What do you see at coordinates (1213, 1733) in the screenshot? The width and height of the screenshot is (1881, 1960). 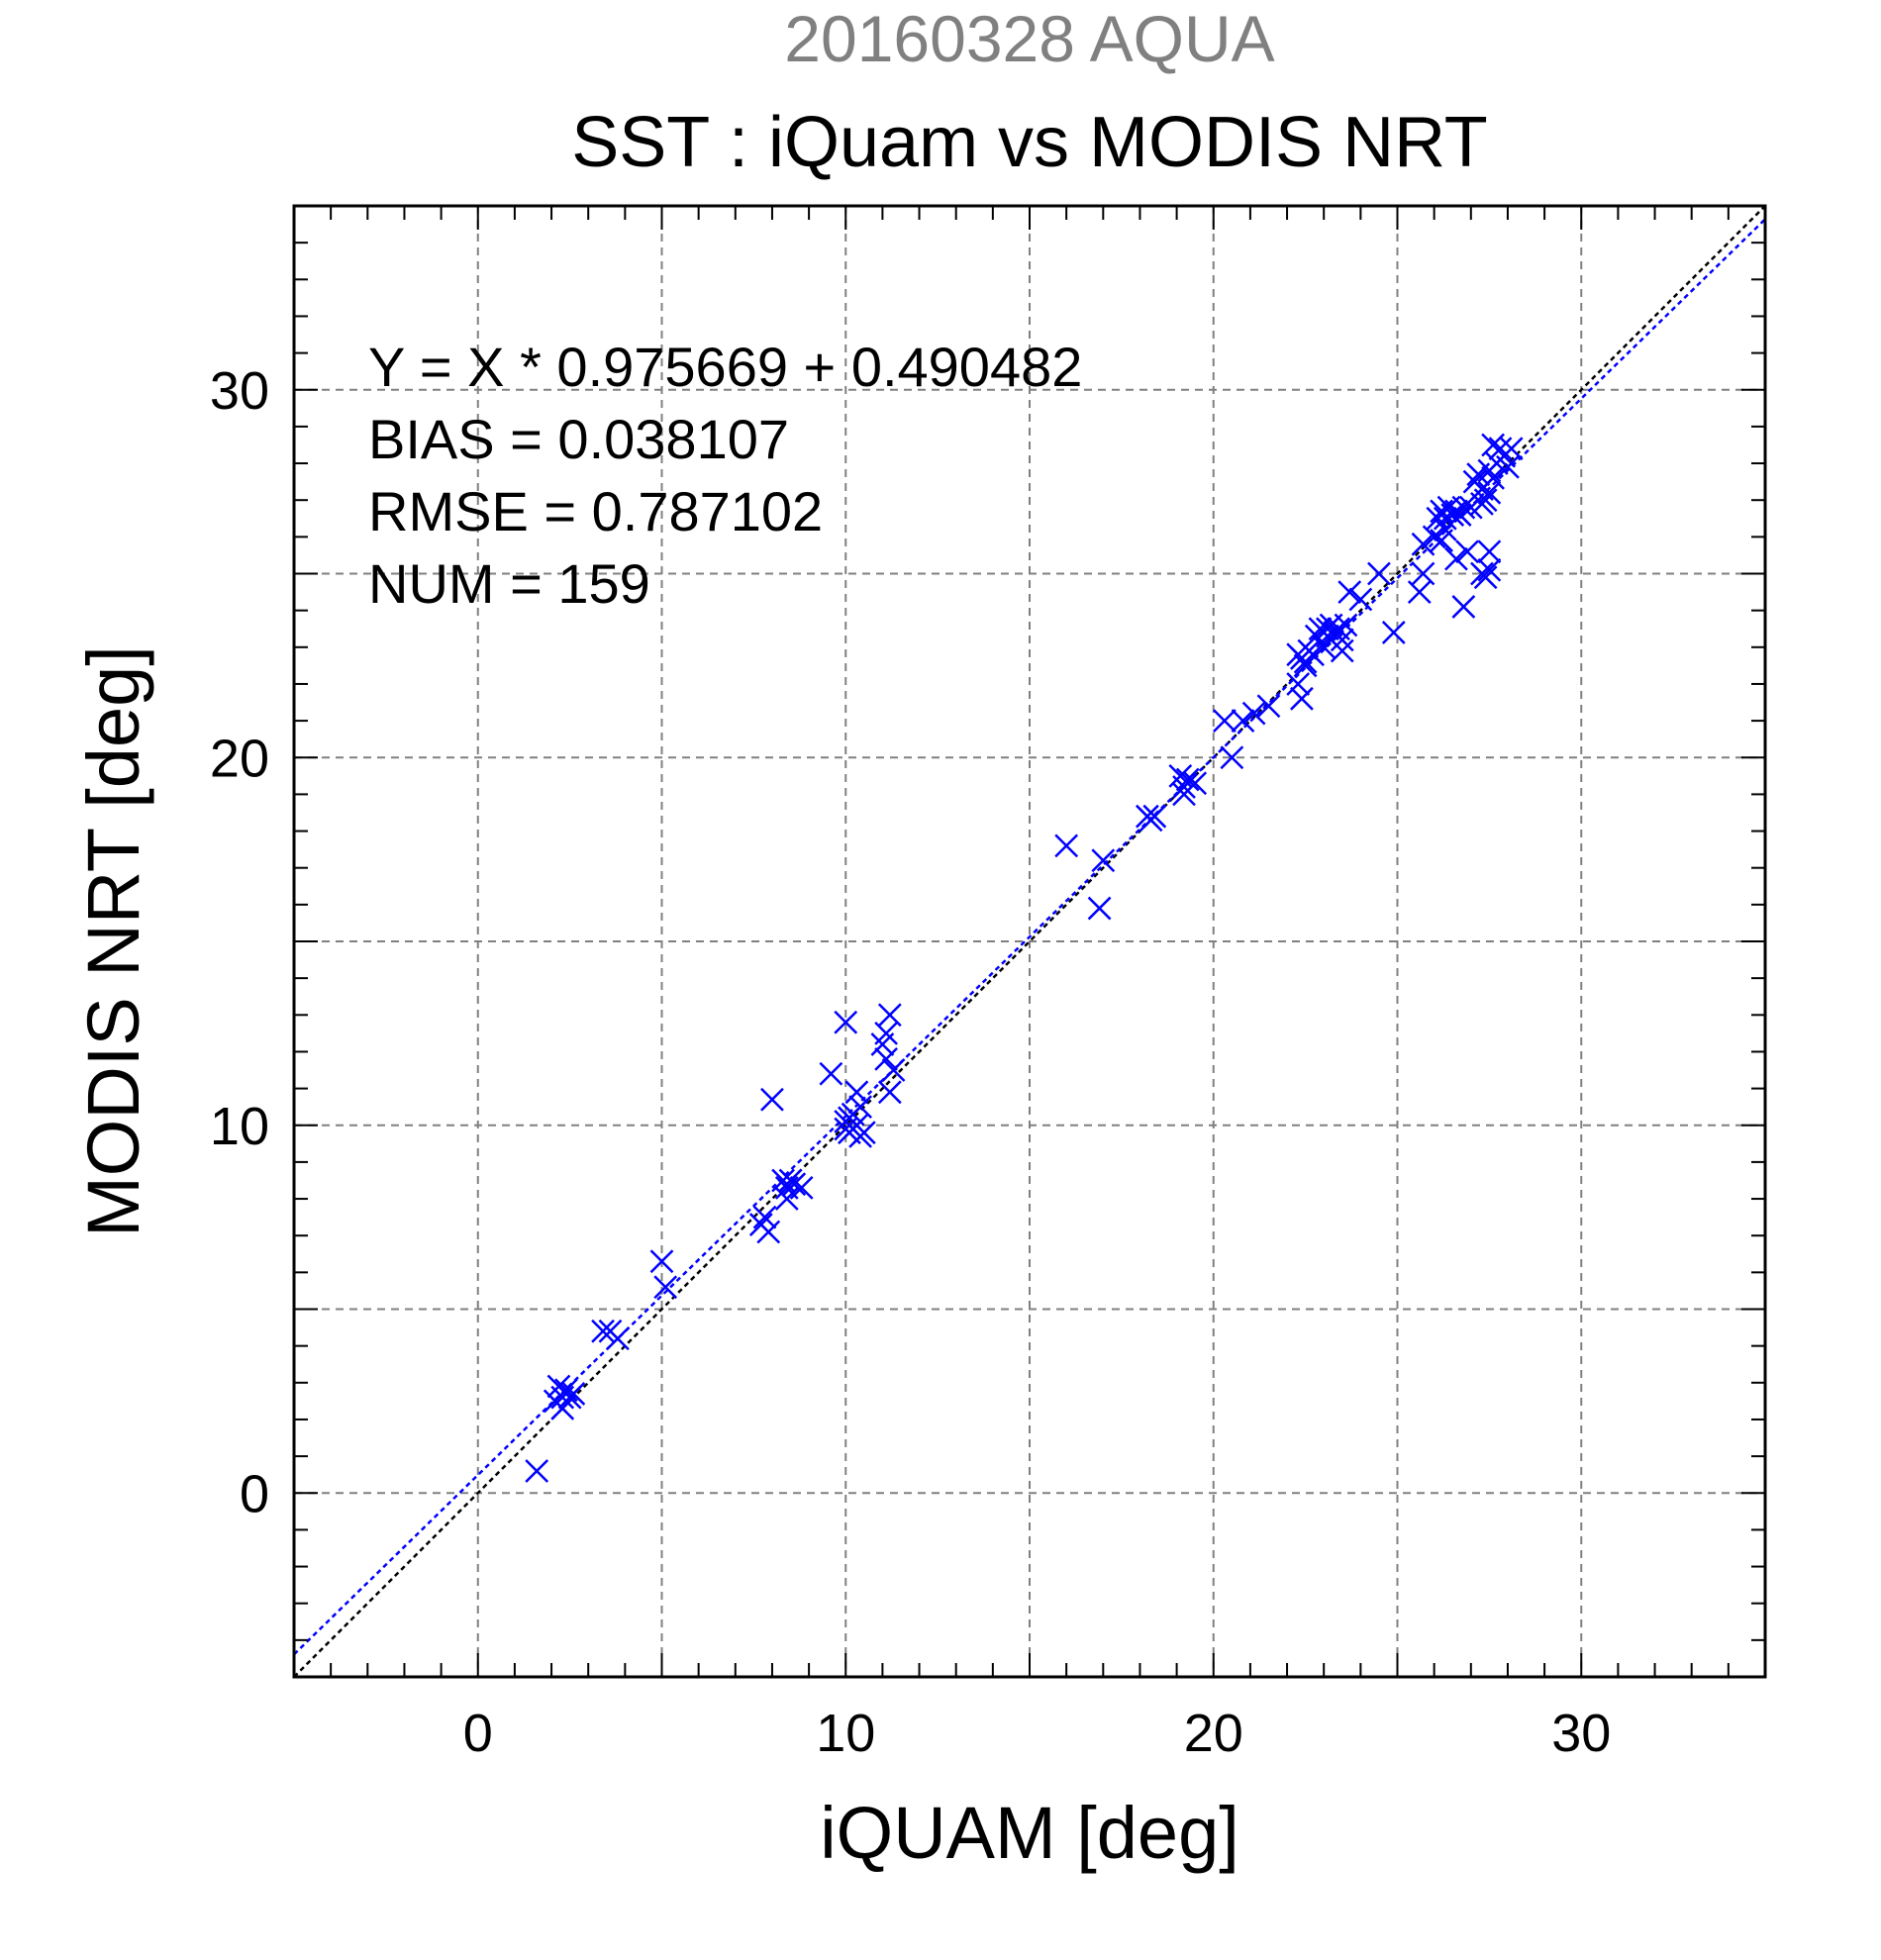 I see `x-tick-label: 20` at bounding box center [1213, 1733].